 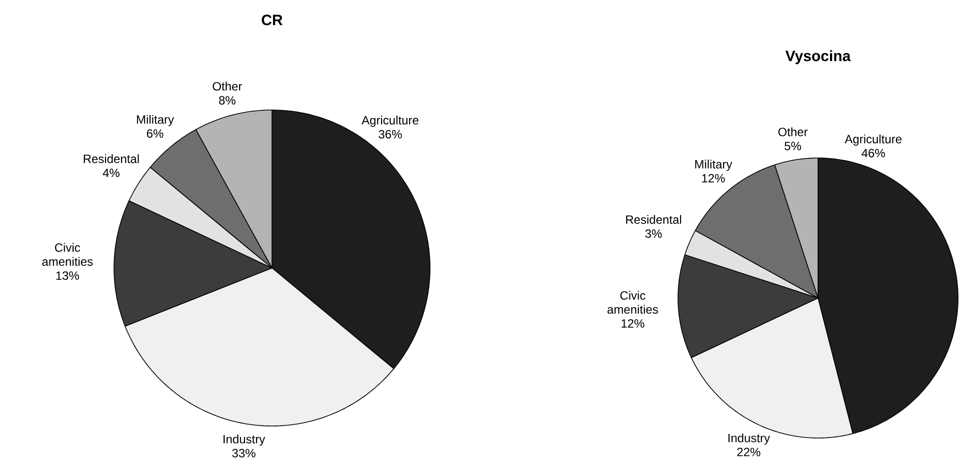 What do you see at coordinates (653, 233) in the screenshot?
I see `data-label: 3%` at bounding box center [653, 233].